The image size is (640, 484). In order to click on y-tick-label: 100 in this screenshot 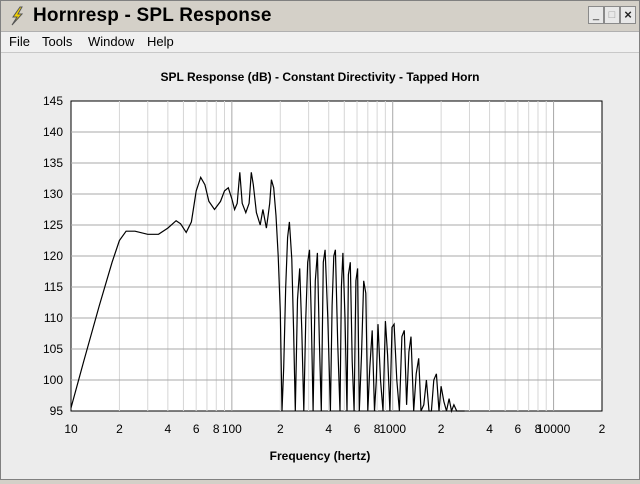, I will do `click(53, 380)`.